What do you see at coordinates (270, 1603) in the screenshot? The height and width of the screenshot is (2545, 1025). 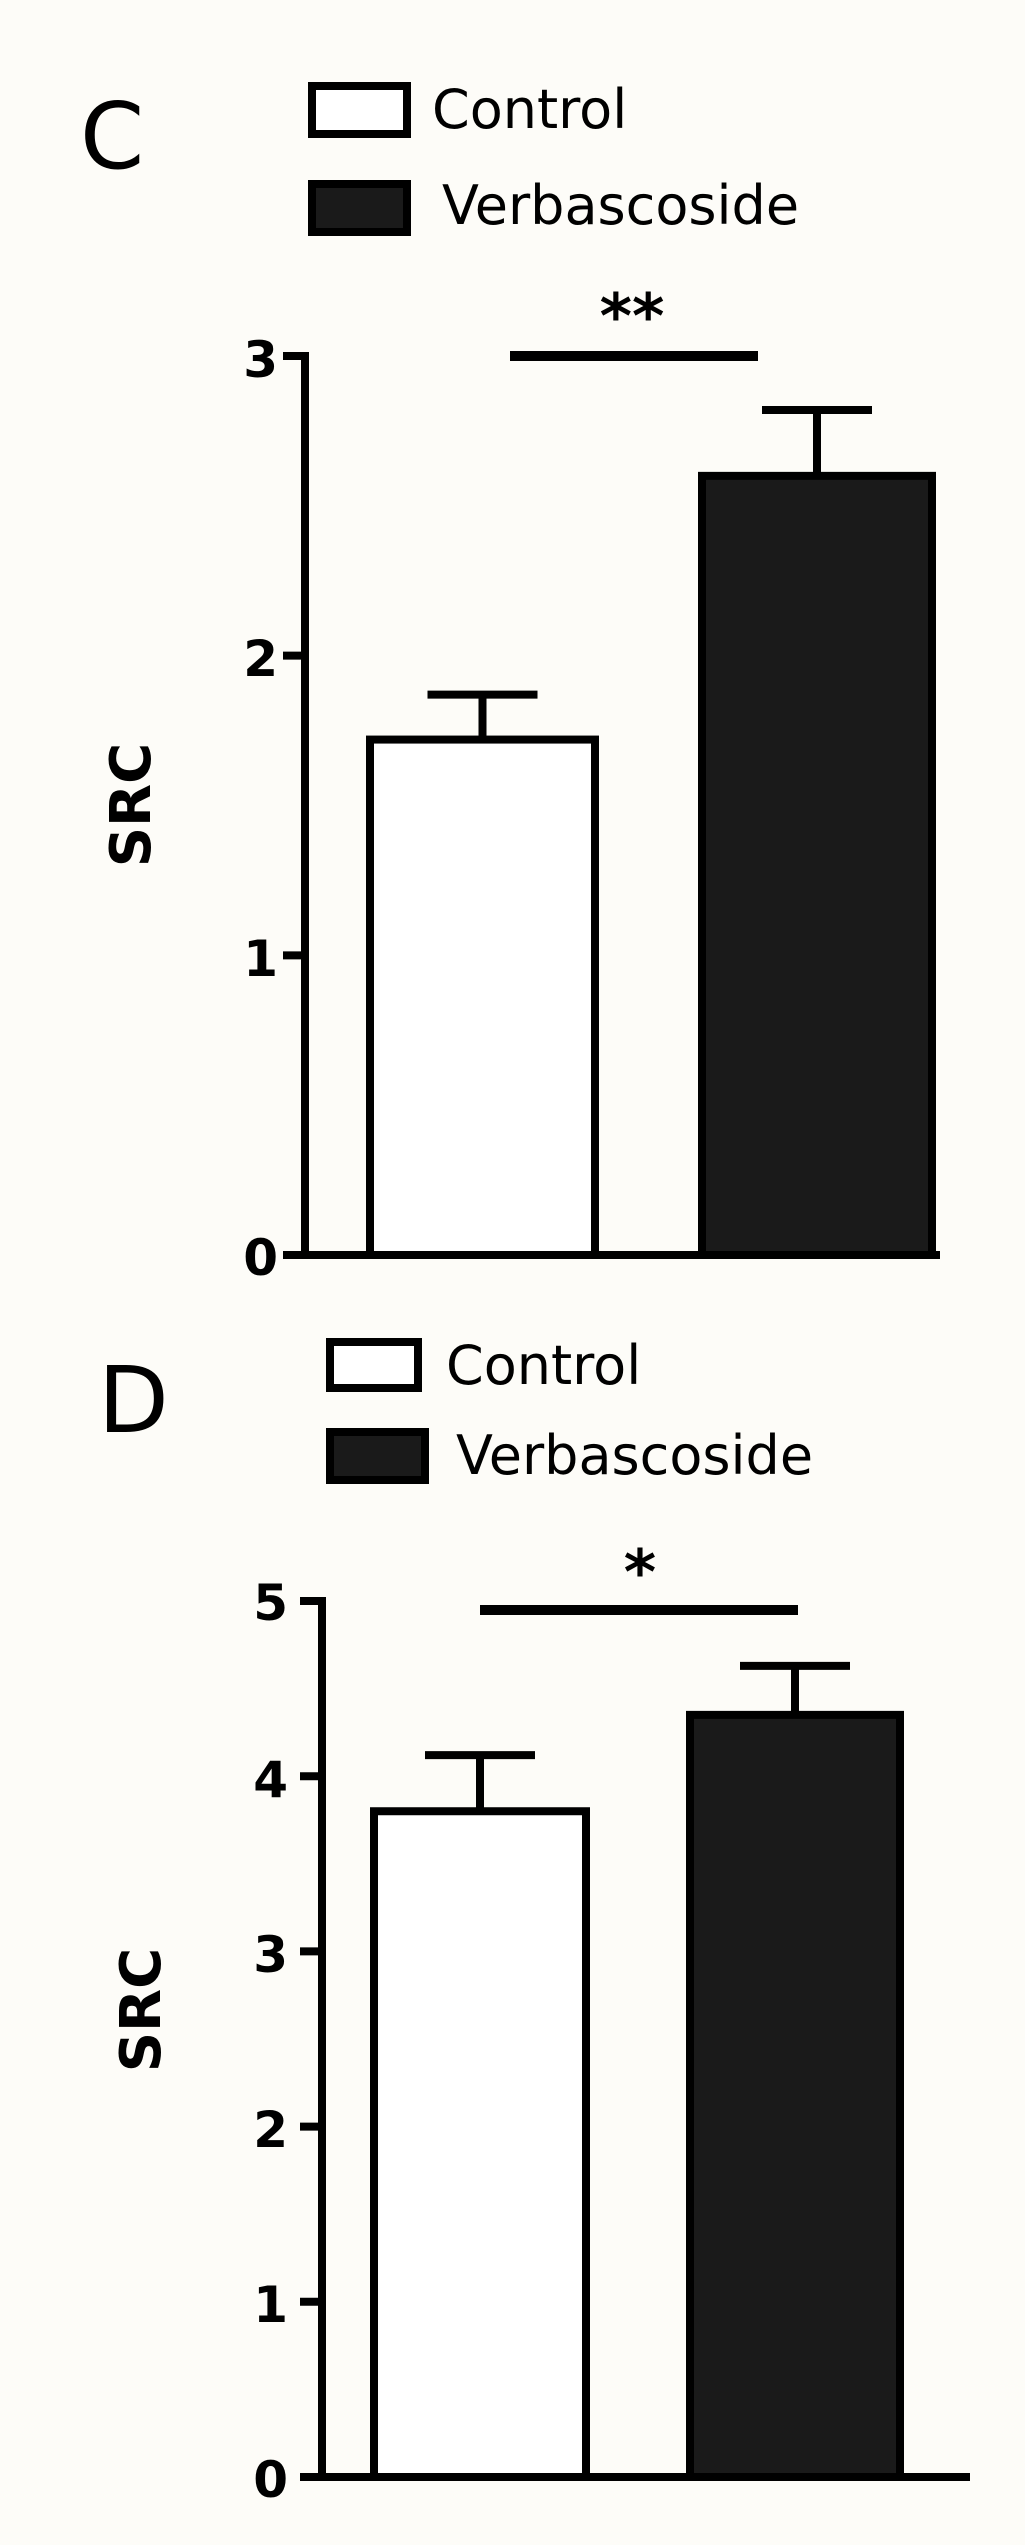 I see `y-tick-label: 5` at bounding box center [270, 1603].